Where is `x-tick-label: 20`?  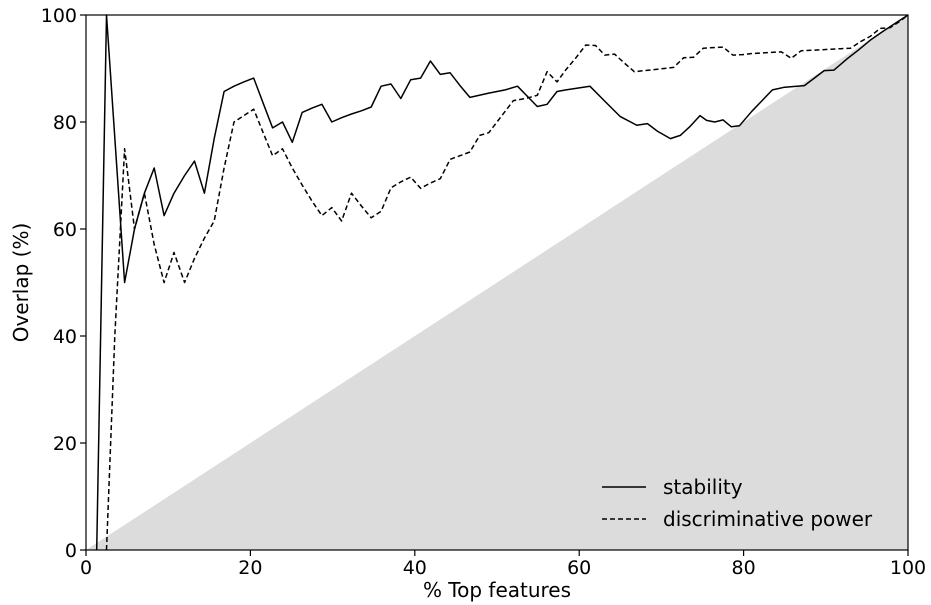 x-tick-label: 20 is located at coordinates (250, 568).